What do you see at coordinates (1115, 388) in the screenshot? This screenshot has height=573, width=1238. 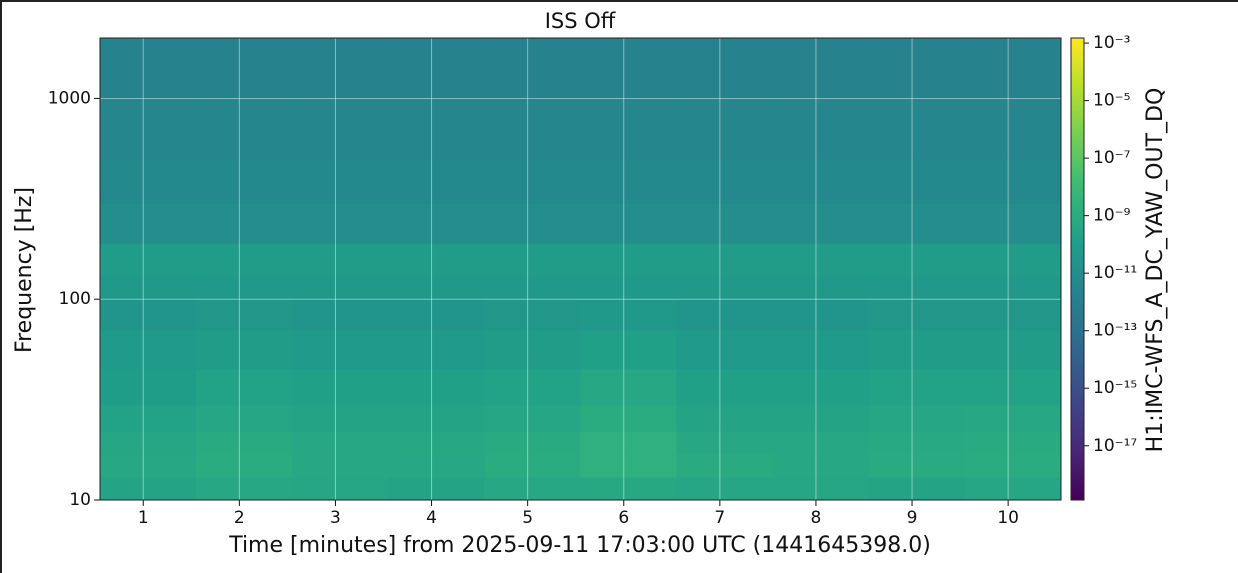 I see `colorbar-tick-label: 10⁻¹⁵` at bounding box center [1115, 388].